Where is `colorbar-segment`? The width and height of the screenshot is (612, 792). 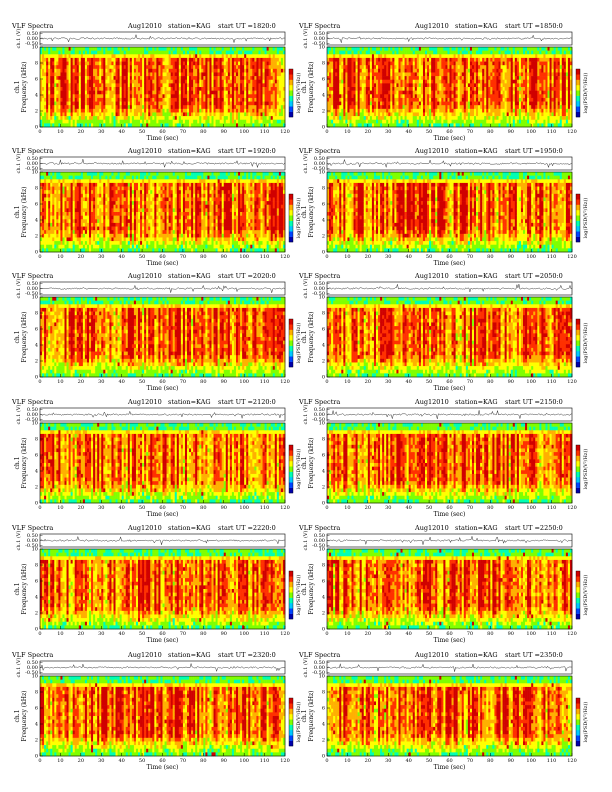 colorbar-segment is located at coordinates (291, 109).